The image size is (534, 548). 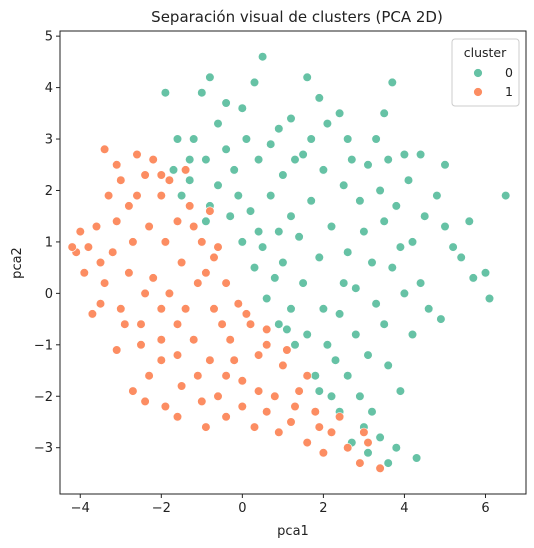 I want to click on legend-title: cluster, so click(x=485, y=52).